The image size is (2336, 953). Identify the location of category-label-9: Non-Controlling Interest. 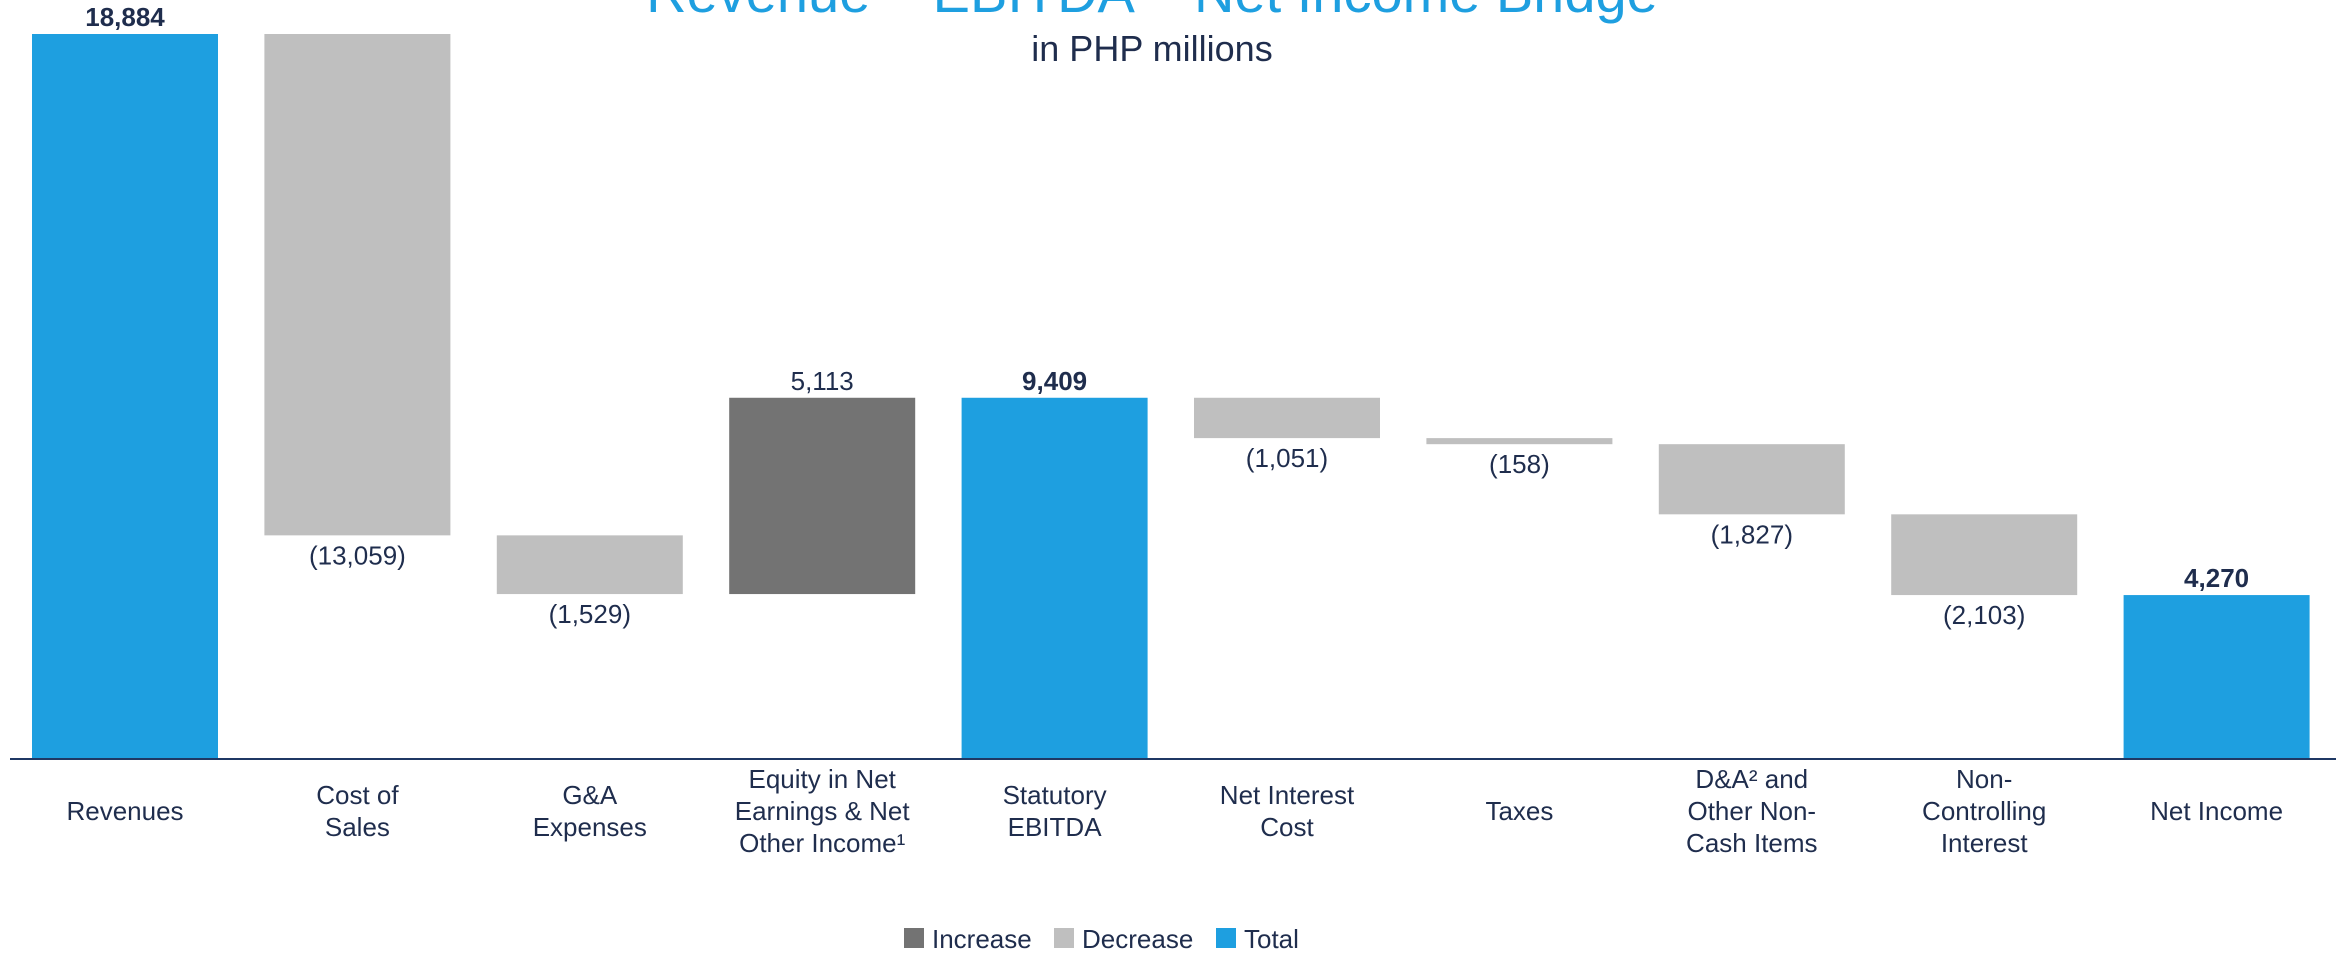
(1984, 811).